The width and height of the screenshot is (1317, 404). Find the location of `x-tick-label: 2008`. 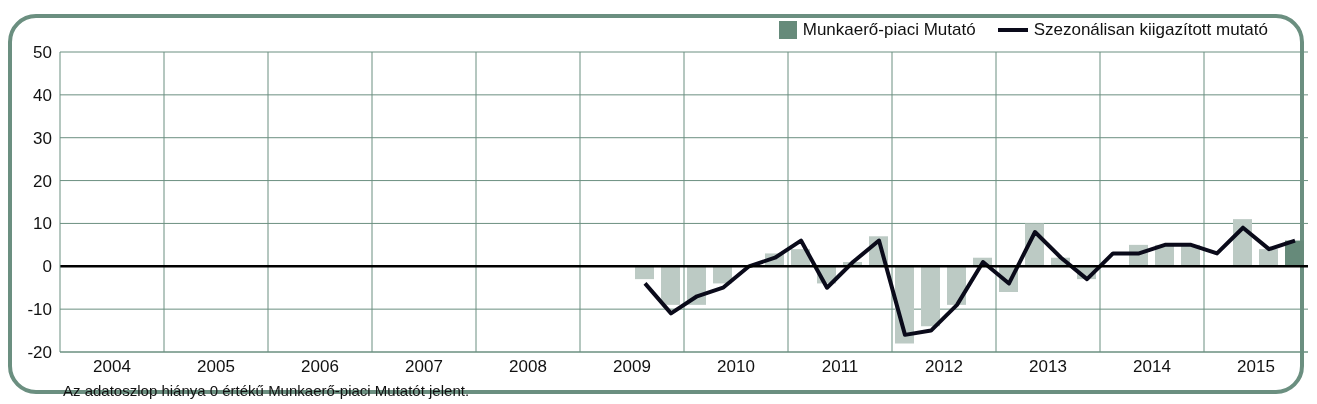

x-tick-label: 2008 is located at coordinates (528, 367).